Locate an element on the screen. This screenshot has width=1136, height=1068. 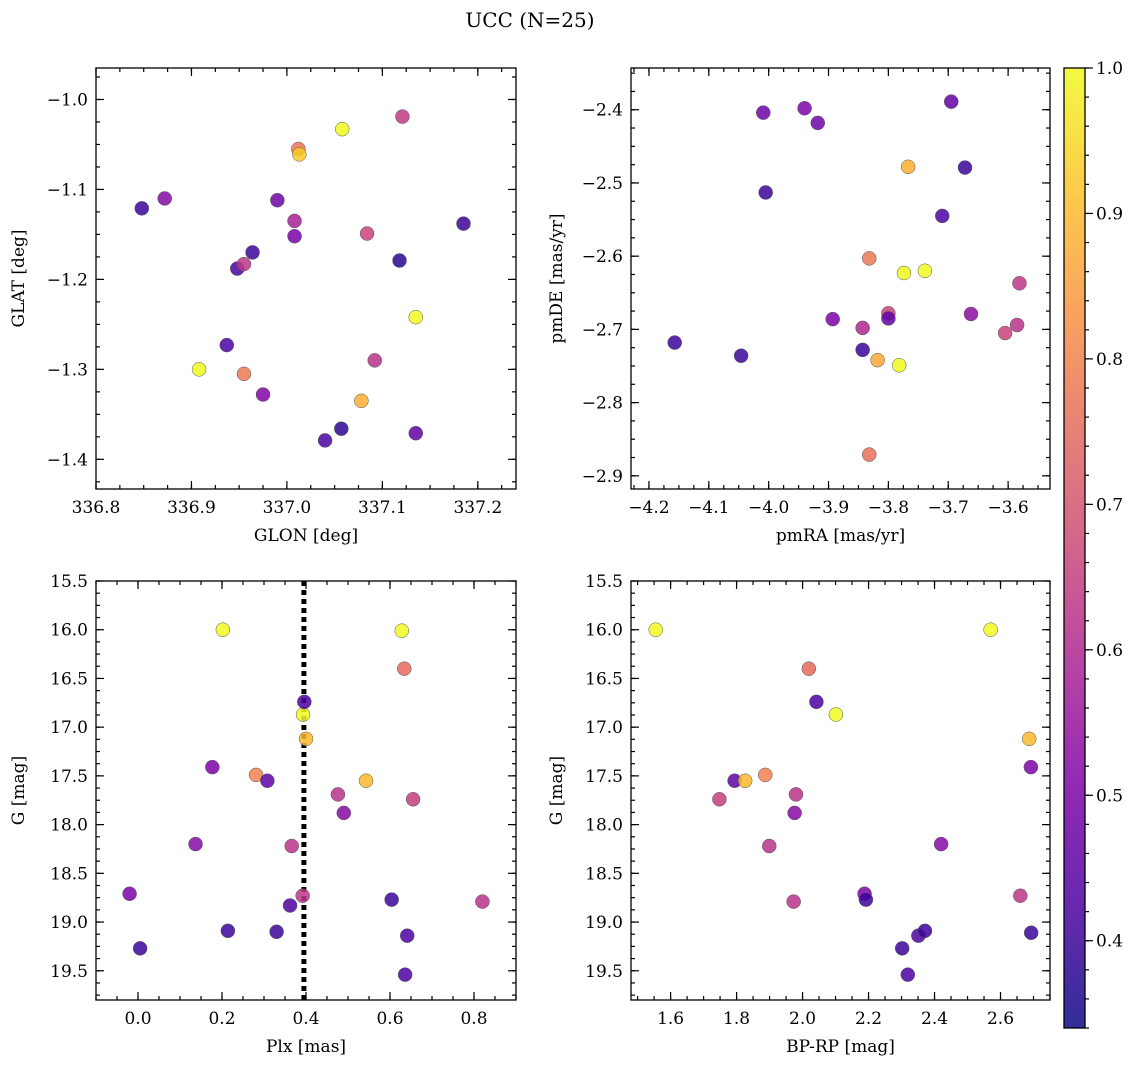
scatter-points is located at coordinates (306, 802).